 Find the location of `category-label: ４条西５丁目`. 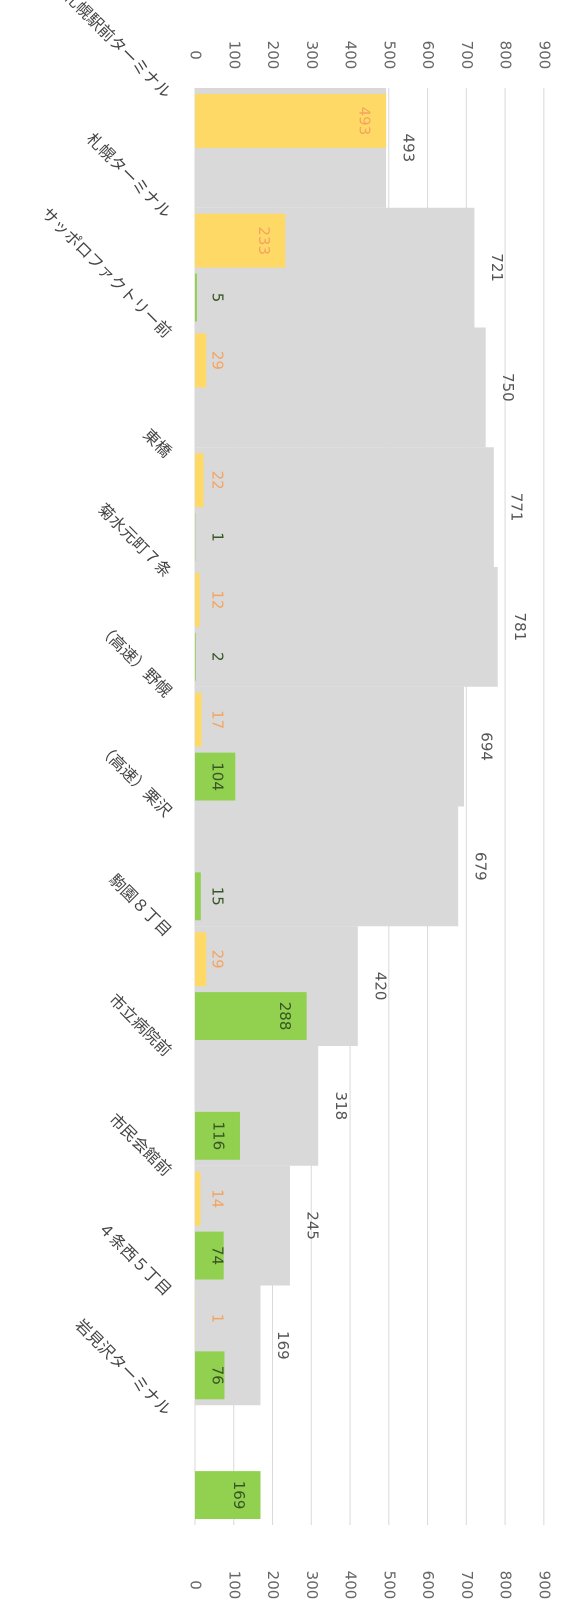

category-label: ４条西５丁目 is located at coordinates (134, 1258).